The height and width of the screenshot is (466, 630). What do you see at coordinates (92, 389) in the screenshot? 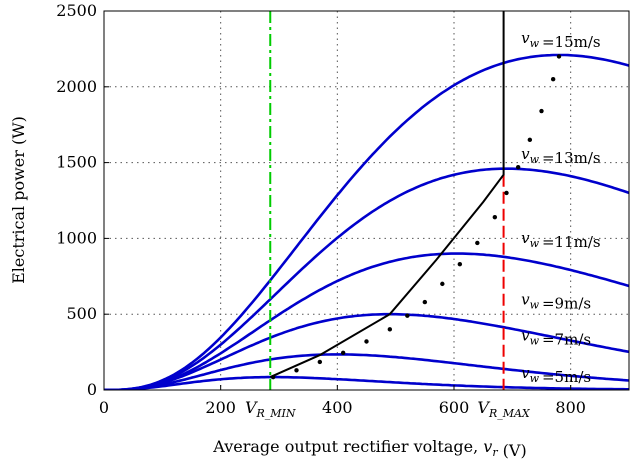
I see `y-tick-label: 0` at bounding box center [92, 389].